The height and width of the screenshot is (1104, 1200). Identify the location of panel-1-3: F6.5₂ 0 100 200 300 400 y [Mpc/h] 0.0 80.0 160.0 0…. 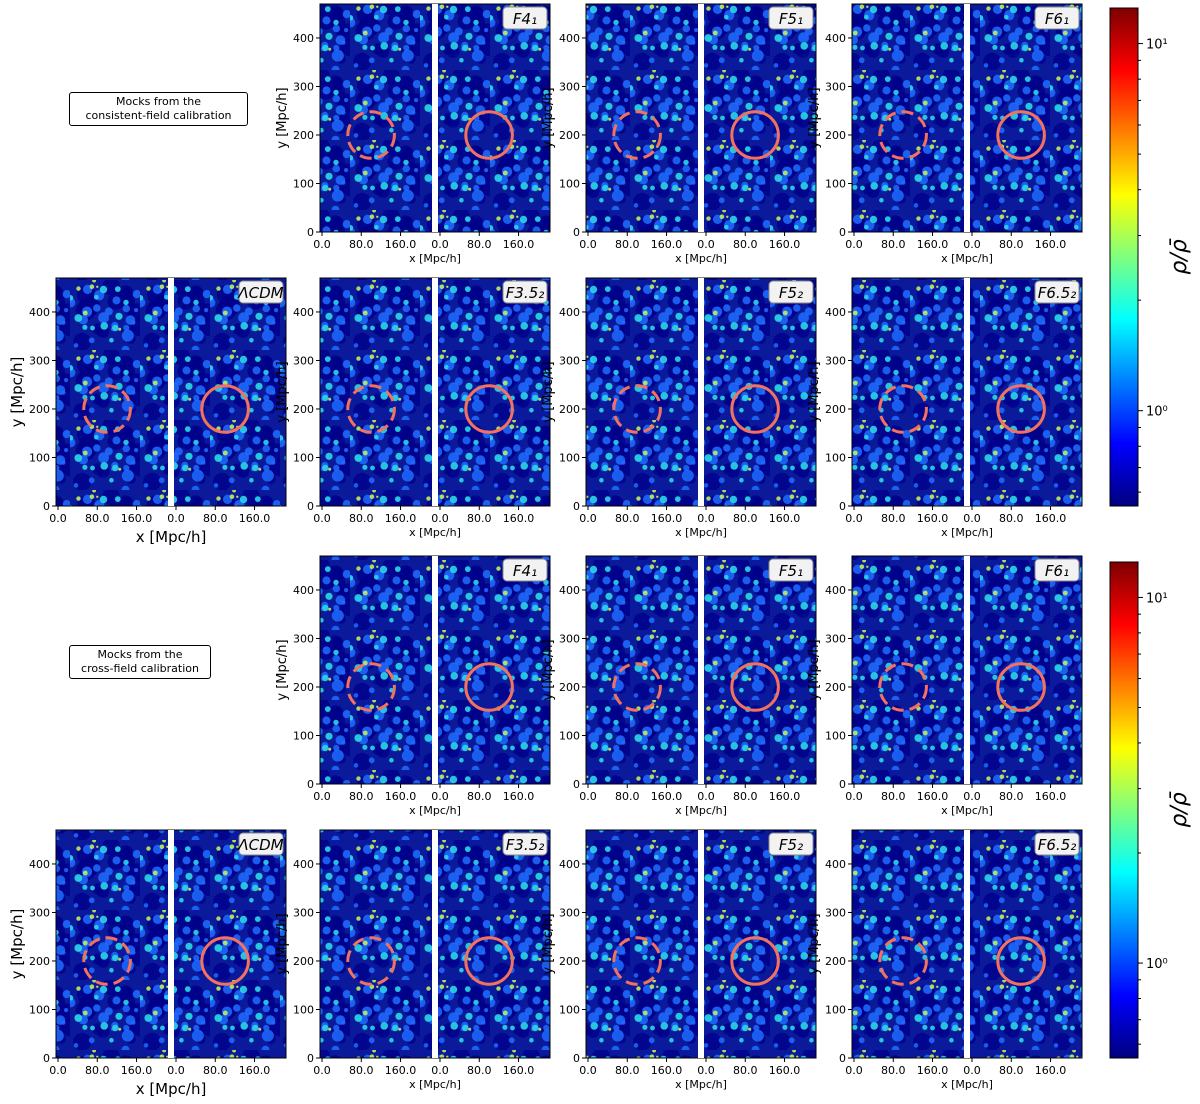
(945, 408).